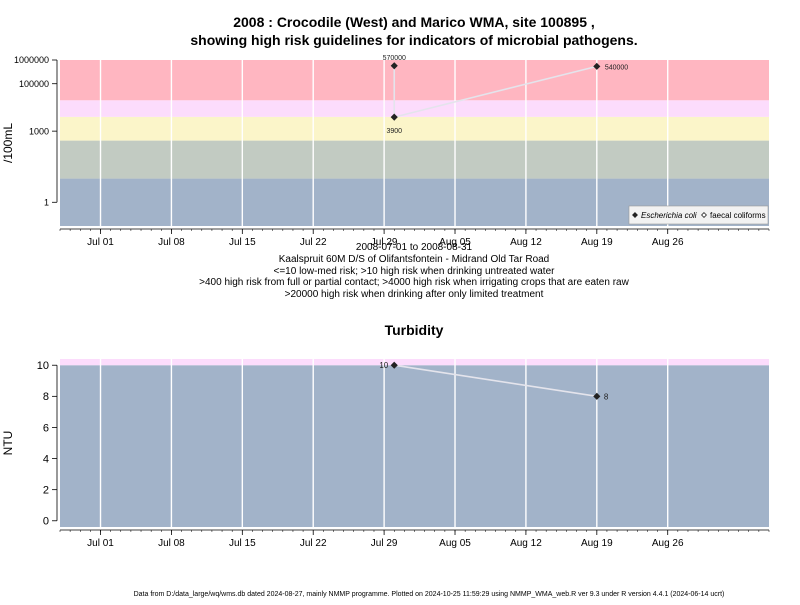 The width and height of the screenshot is (800, 605). What do you see at coordinates (313, 242) in the screenshot?
I see `ecoli-x-tick-label-3: Jul 22` at bounding box center [313, 242].